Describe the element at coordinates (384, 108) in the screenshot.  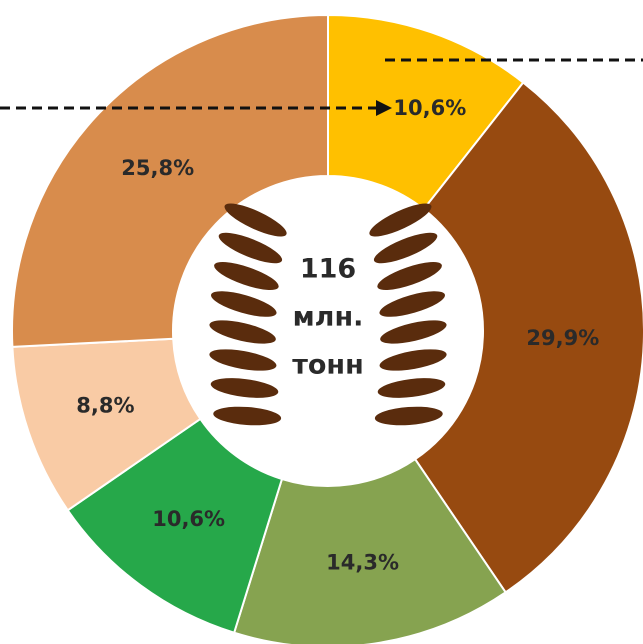
I see `arrow-head` at that location.